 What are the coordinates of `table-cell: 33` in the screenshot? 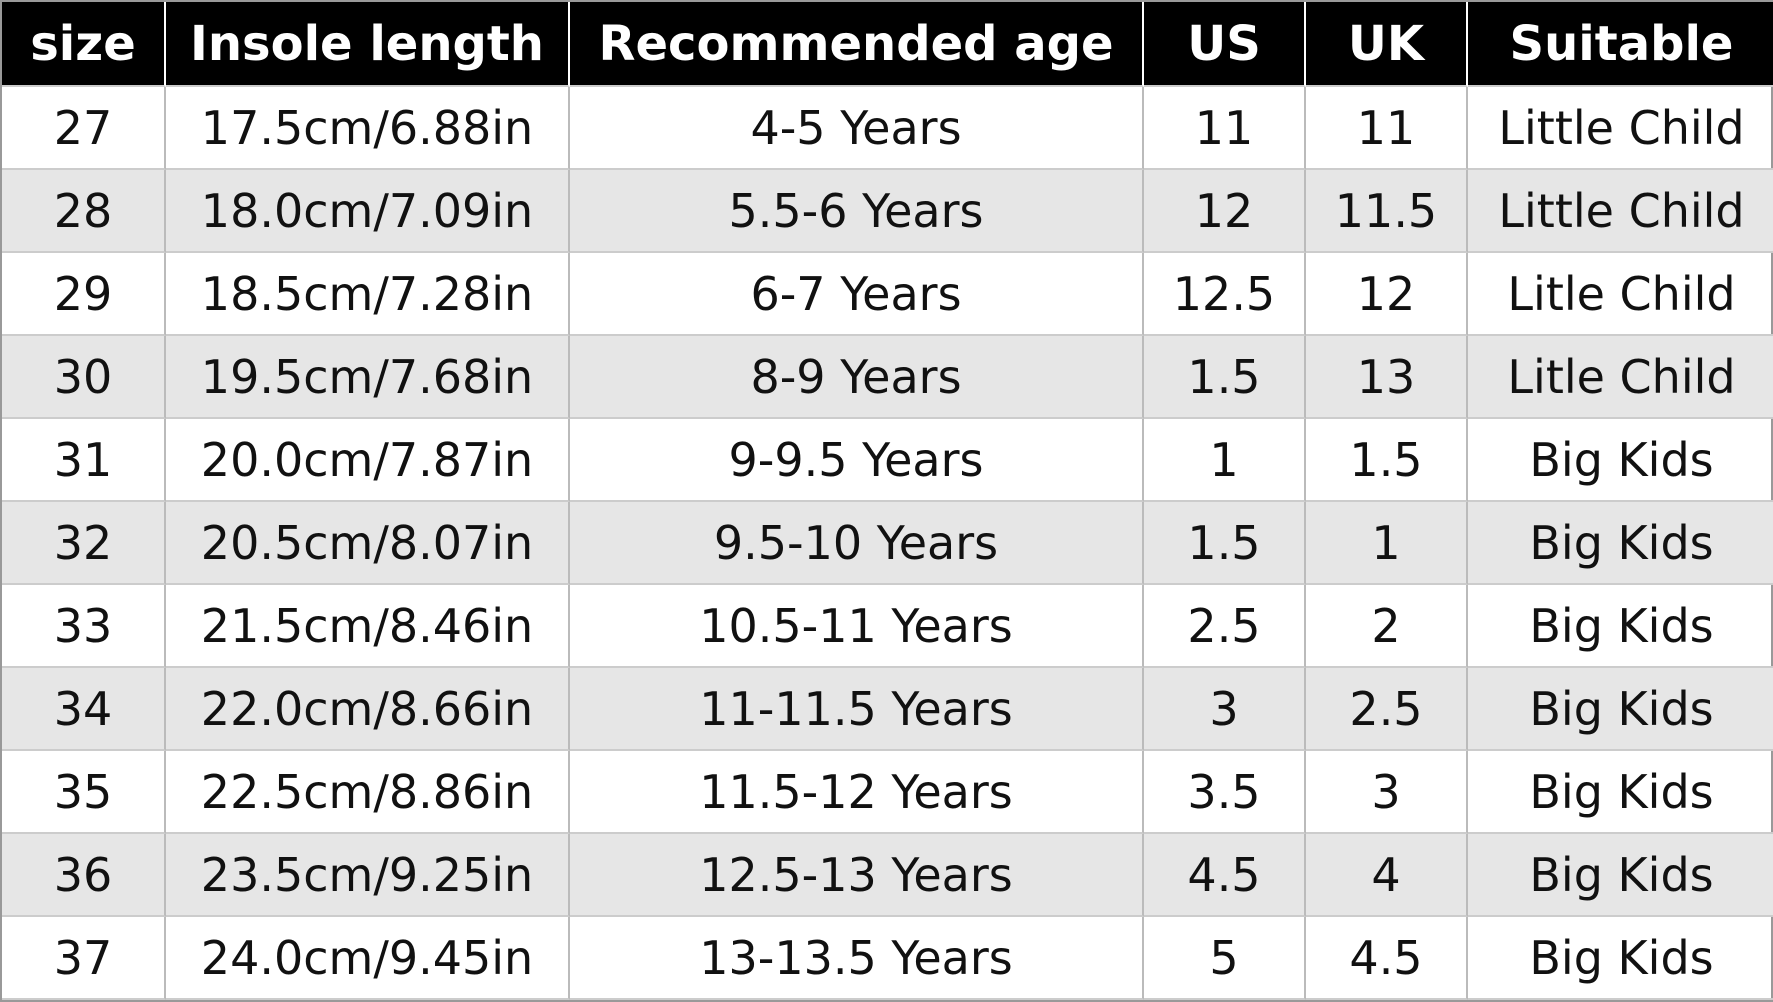 It's located at (84, 626).